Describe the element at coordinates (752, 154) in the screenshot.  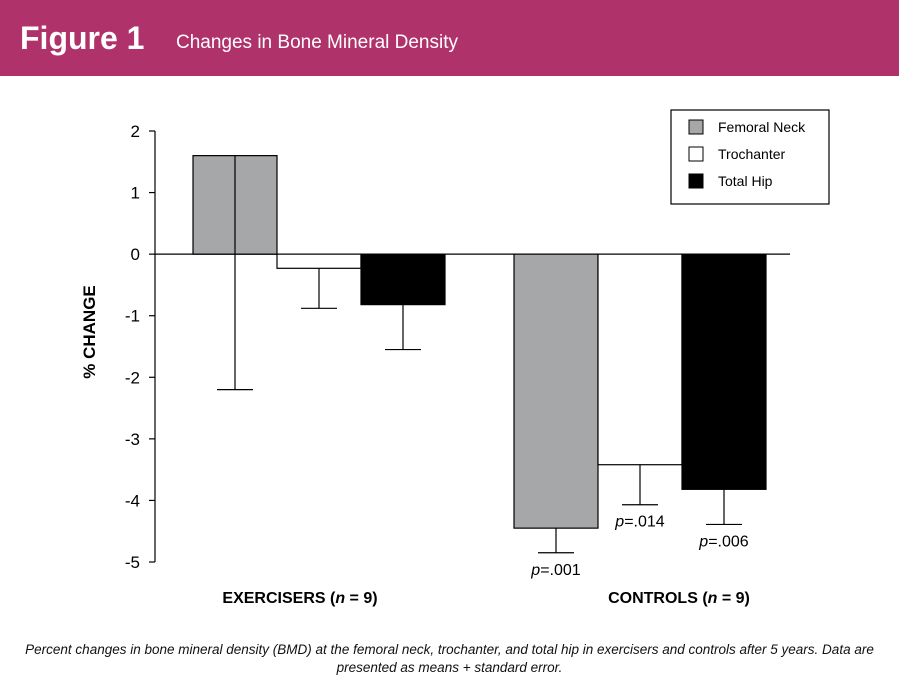
I see `legend-label: Trochanter` at that location.